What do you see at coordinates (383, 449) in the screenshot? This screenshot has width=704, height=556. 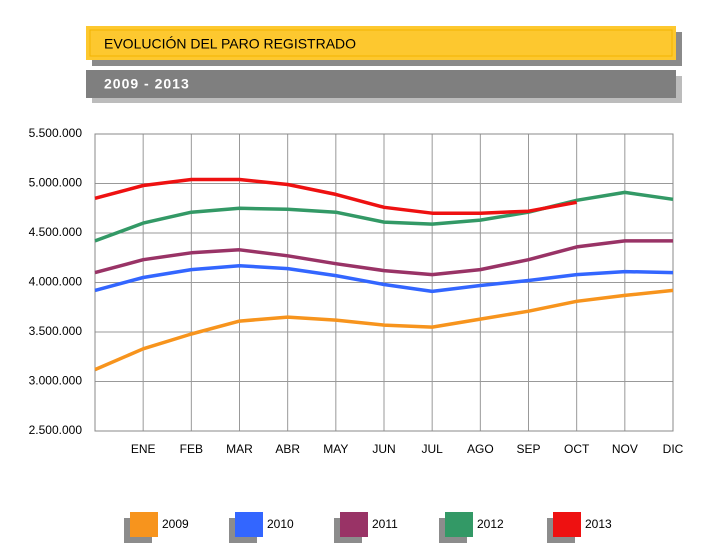 I see `x-tick-label: JUN` at bounding box center [383, 449].